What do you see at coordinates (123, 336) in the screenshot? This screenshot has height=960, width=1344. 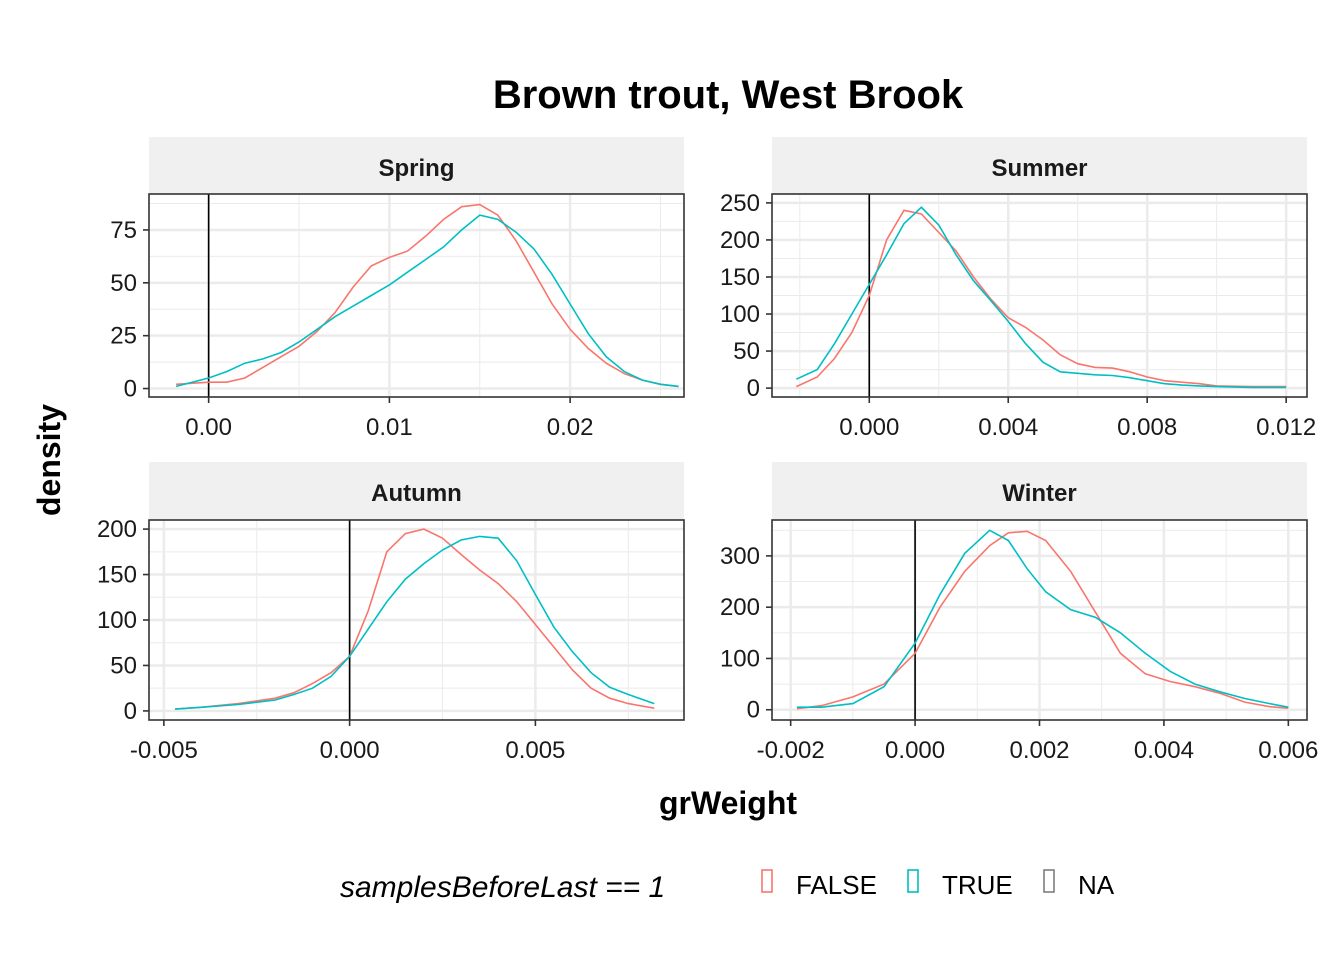 I see `y-tick-label: 25` at bounding box center [123, 336].